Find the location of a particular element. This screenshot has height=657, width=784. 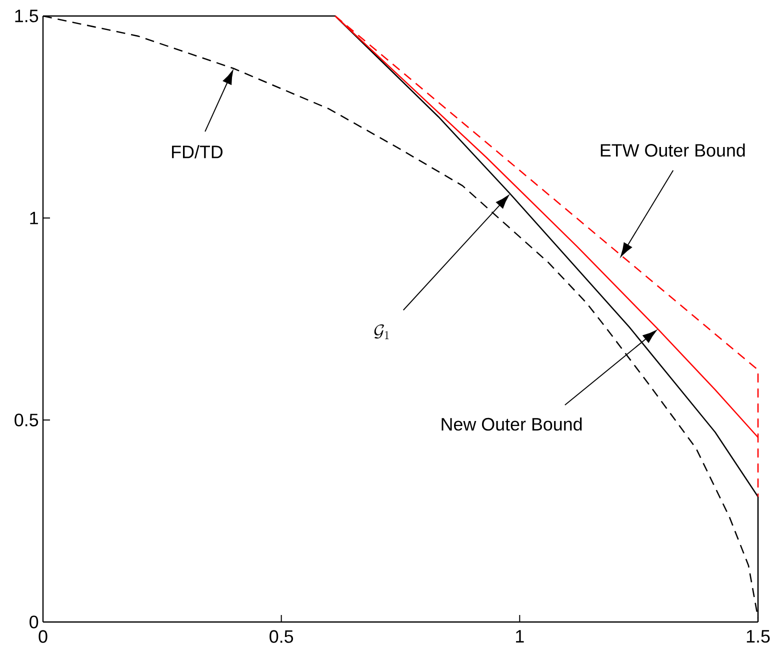

x-tick-label: 1 is located at coordinates (520, 636).